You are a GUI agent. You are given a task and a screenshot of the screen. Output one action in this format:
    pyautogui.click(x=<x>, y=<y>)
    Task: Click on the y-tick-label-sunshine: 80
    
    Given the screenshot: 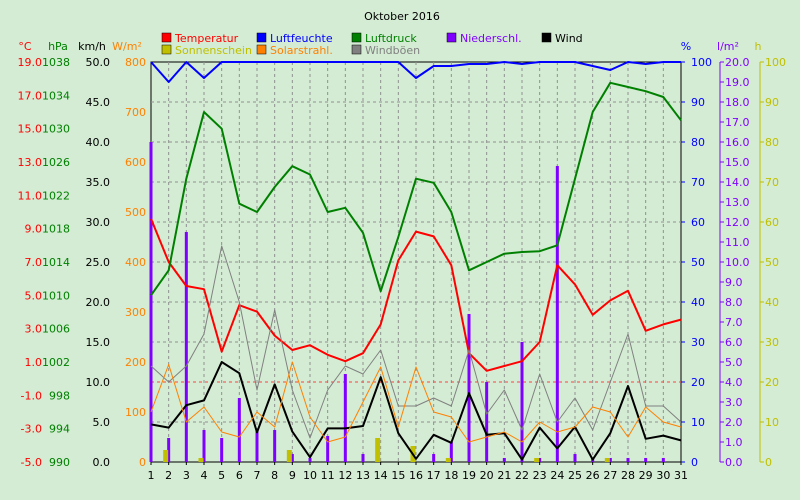 What is the action you would take?
    pyautogui.click(x=772, y=142)
    